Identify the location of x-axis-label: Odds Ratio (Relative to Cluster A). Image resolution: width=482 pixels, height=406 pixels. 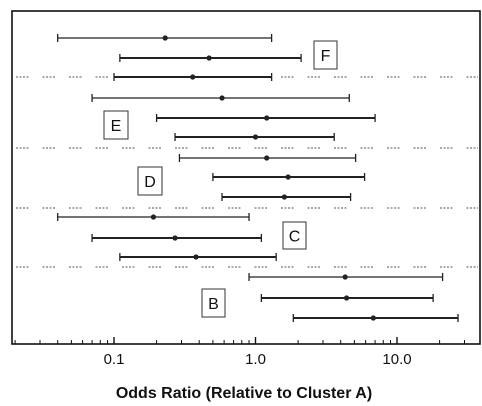
(244, 393).